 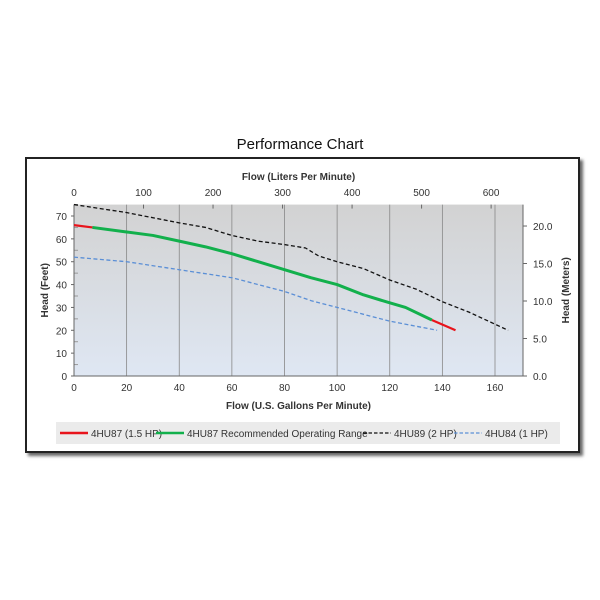 What do you see at coordinates (298, 406) in the screenshot?
I see `x-axis-title: Flow (U.S. Gallons Per Minute)` at bounding box center [298, 406].